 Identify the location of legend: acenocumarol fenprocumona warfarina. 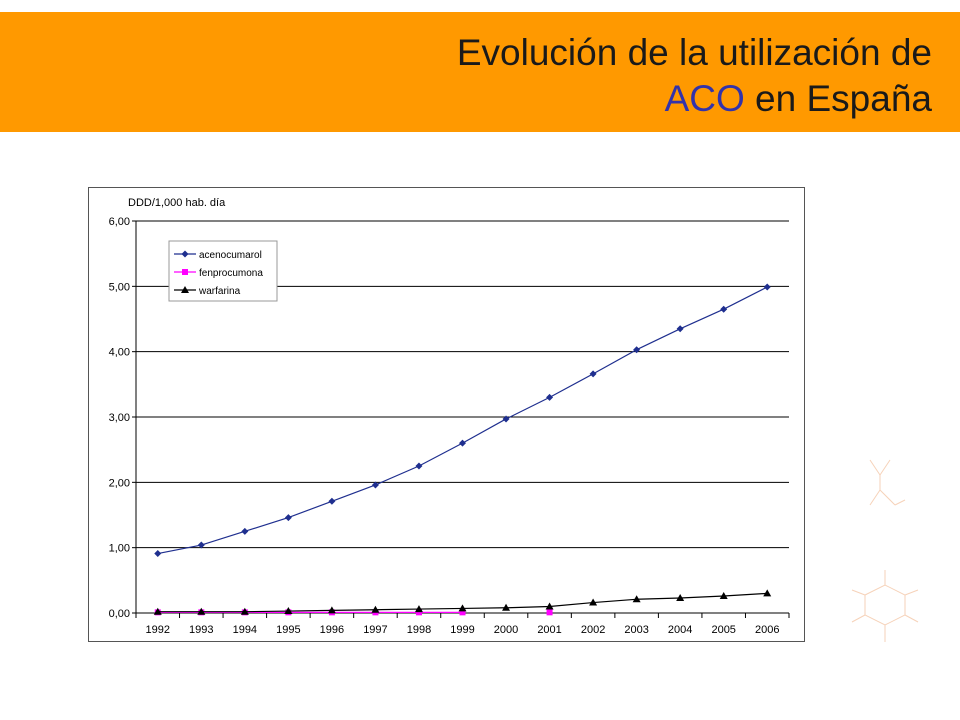
(223, 271).